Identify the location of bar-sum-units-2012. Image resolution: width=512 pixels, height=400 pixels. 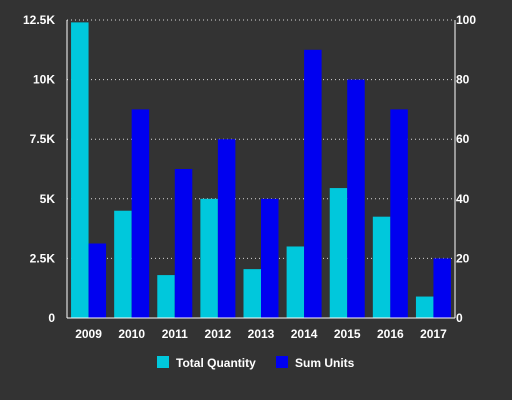
(226, 228).